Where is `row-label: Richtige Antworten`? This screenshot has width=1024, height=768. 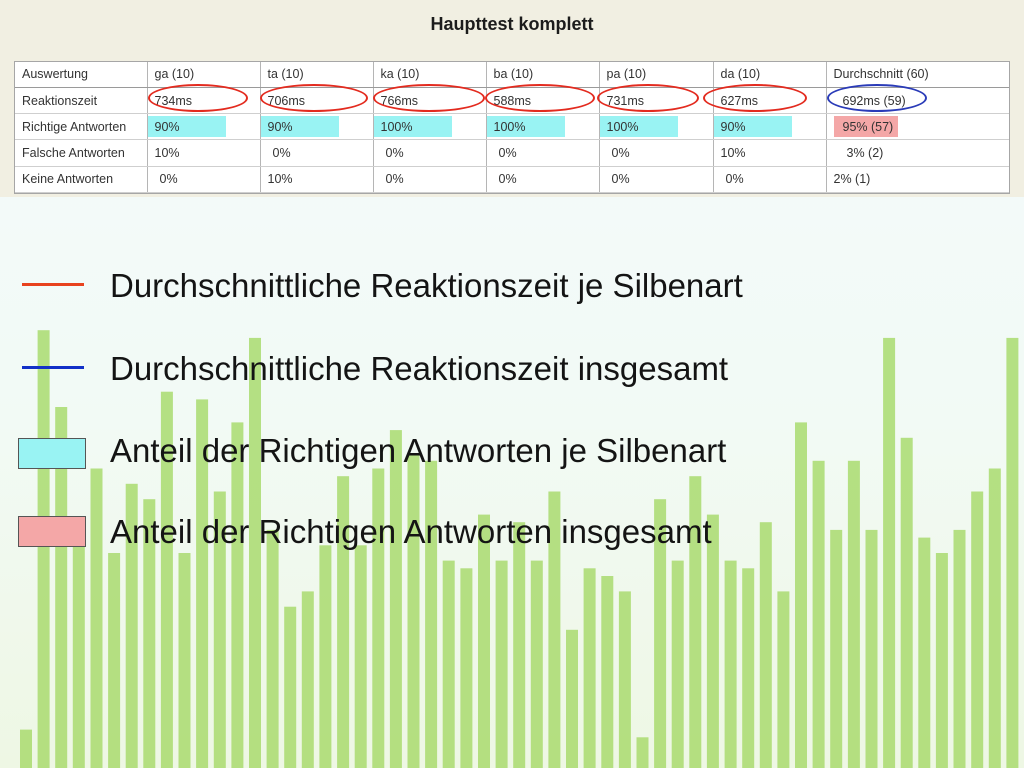
row-label: Richtige Antworten is located at coordinates (81, 127).